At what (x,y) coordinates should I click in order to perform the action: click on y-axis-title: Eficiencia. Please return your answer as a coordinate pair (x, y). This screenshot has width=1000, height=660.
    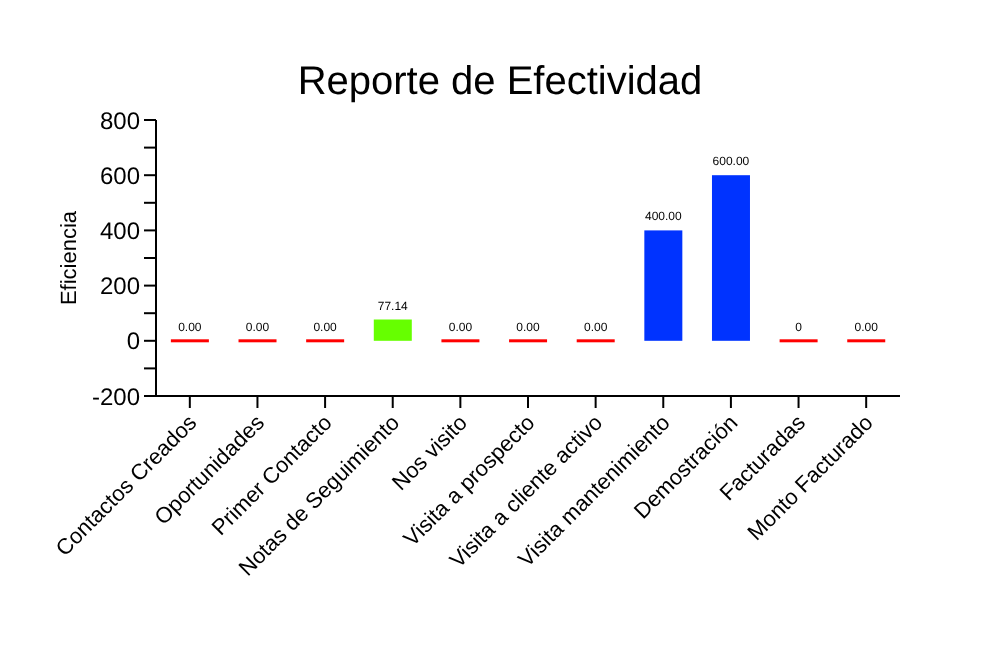
    Looking at the image, I should click on (69, 257).